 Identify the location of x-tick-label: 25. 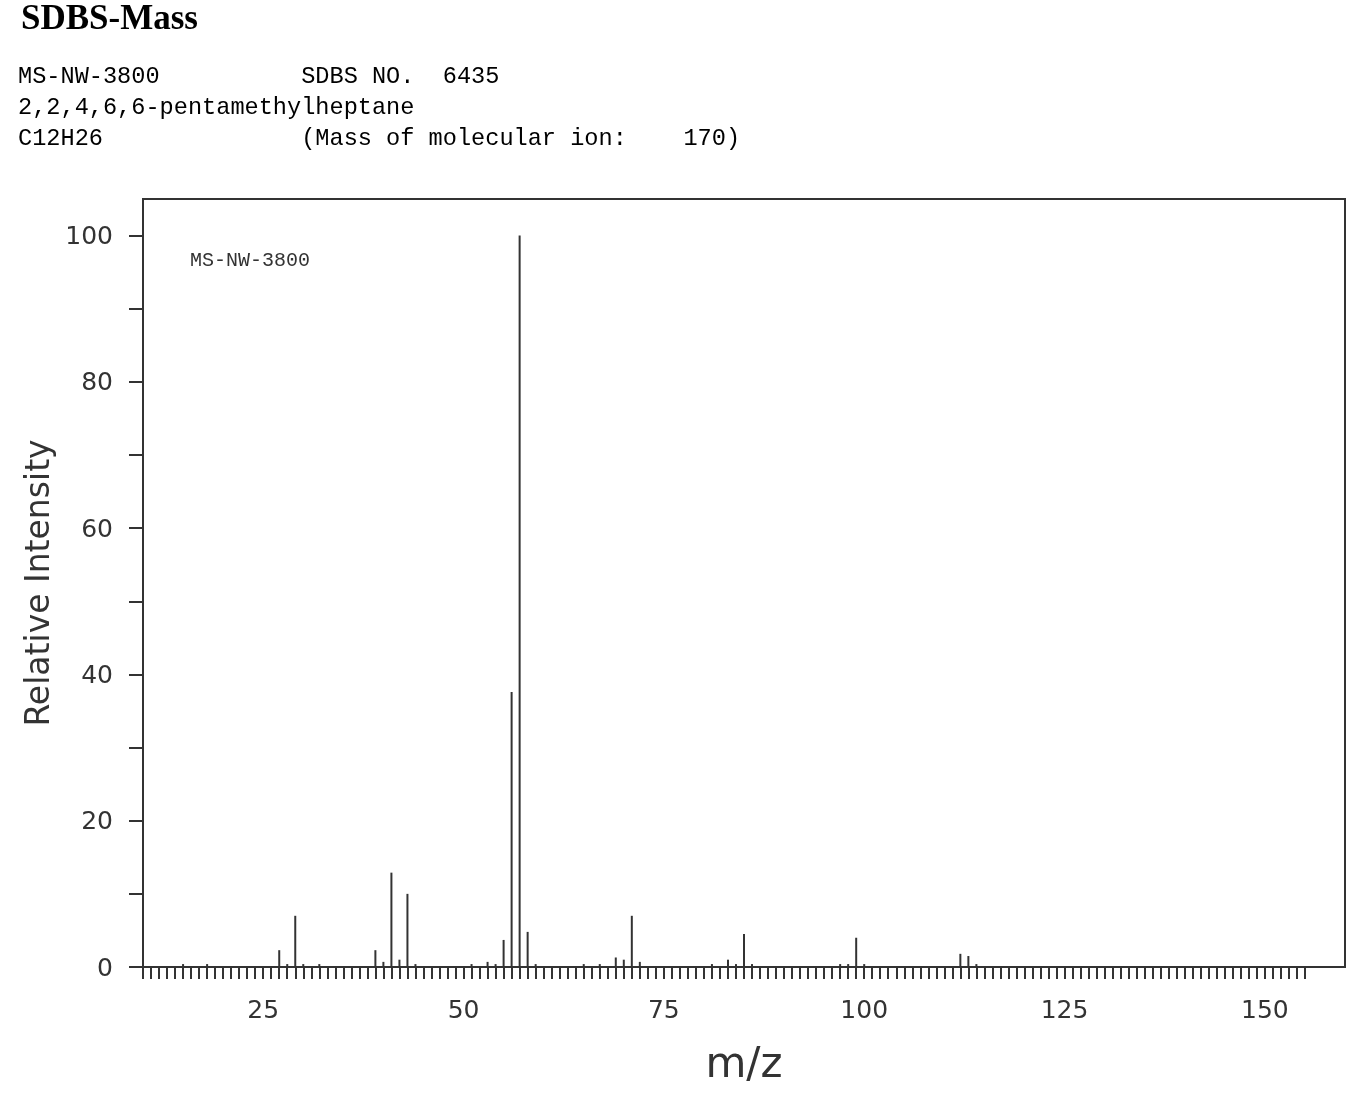
(263, 1009).